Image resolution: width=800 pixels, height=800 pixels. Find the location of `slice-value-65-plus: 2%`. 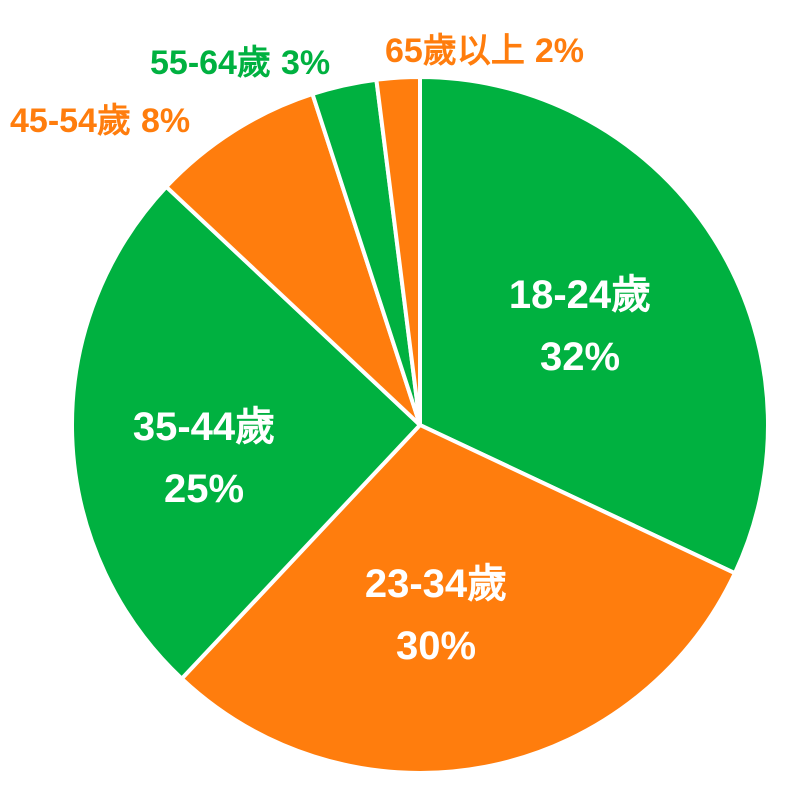

slice-value-65-plus: 2% is located at coordinates (559, 51).